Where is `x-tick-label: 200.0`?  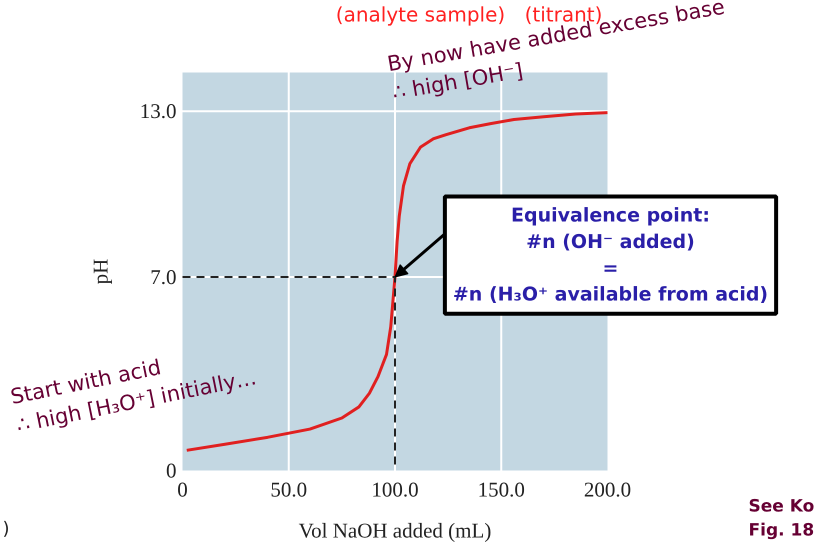 x-tick-label: 200.0 is located at coordinates (608, 490).